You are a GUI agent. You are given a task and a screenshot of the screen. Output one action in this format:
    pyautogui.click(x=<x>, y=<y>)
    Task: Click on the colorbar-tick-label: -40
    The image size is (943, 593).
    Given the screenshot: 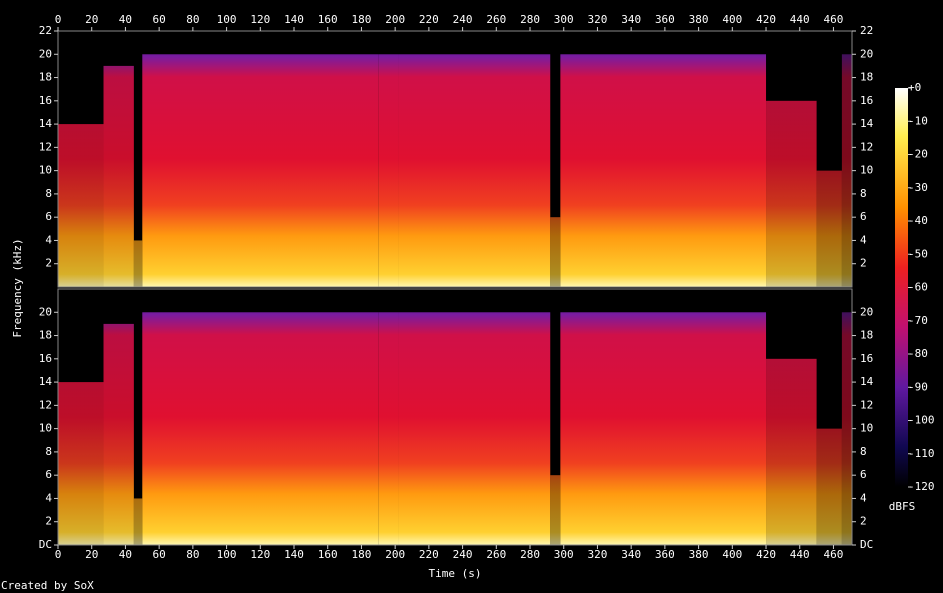 What is the action you would take?
    pyautogui.click(x=918, y=220)
    